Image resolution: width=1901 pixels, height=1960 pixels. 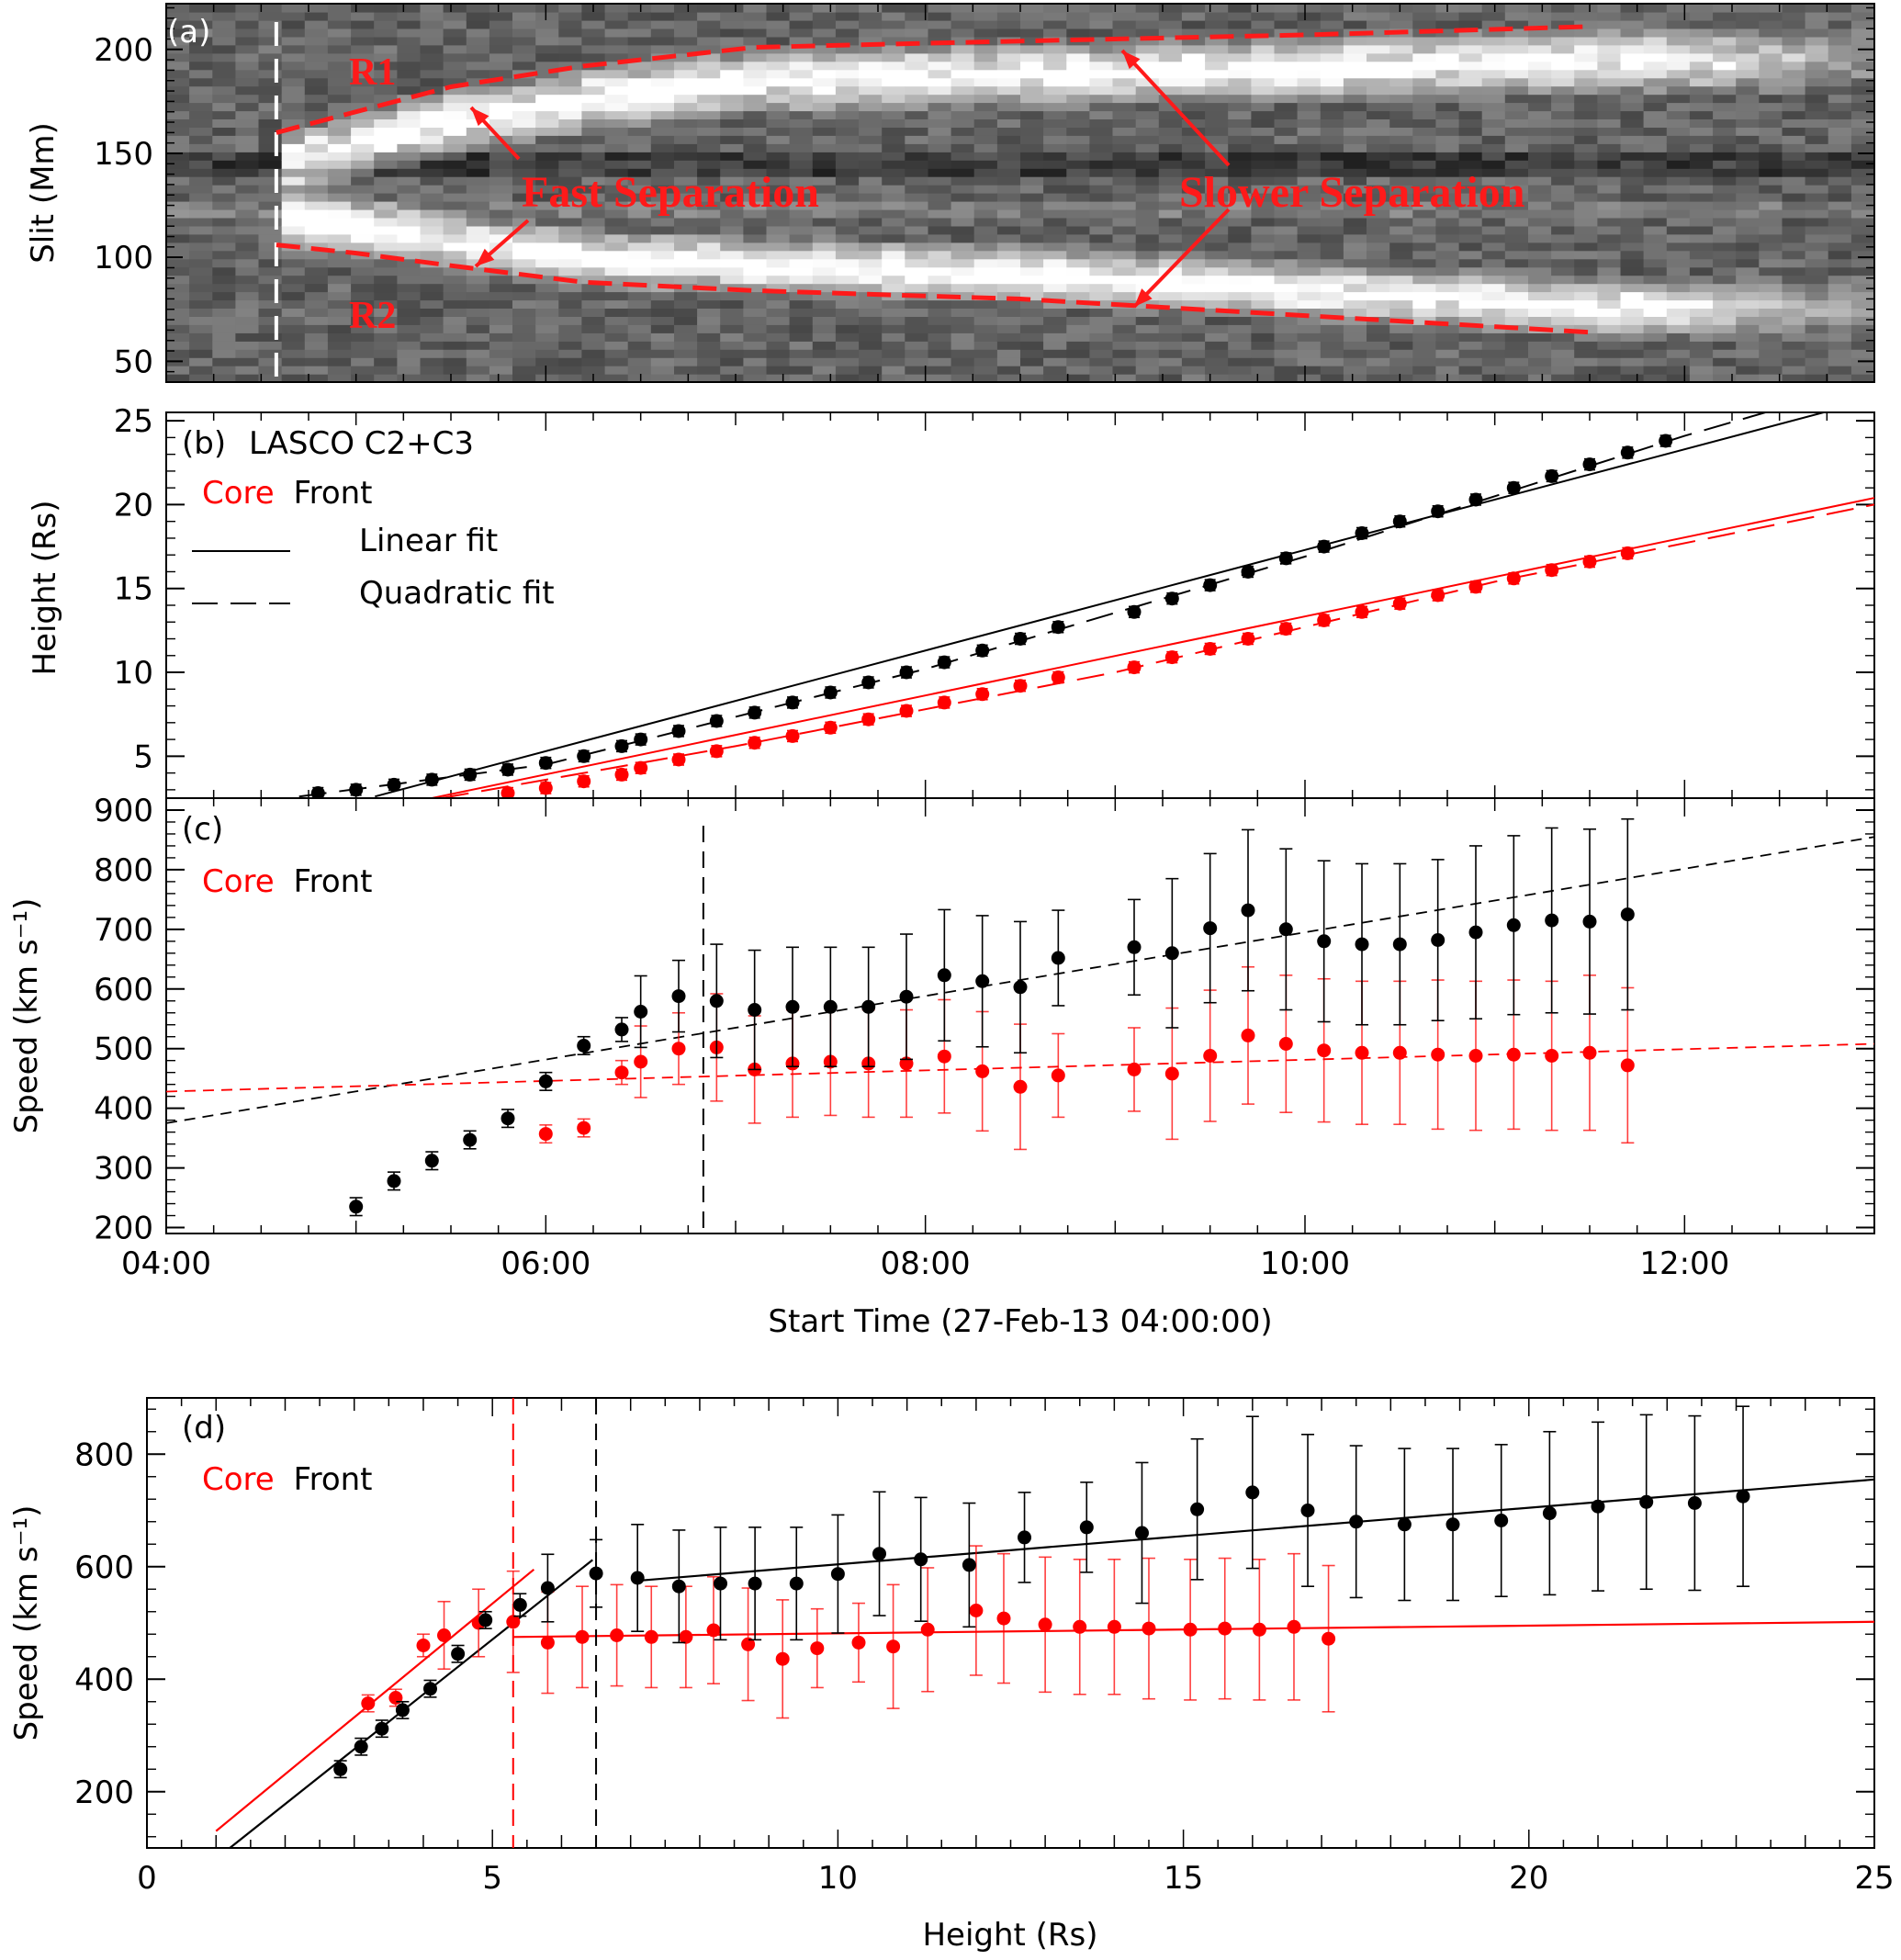 I want to click on y-tick-label: 15, so click(x=133, y=589).